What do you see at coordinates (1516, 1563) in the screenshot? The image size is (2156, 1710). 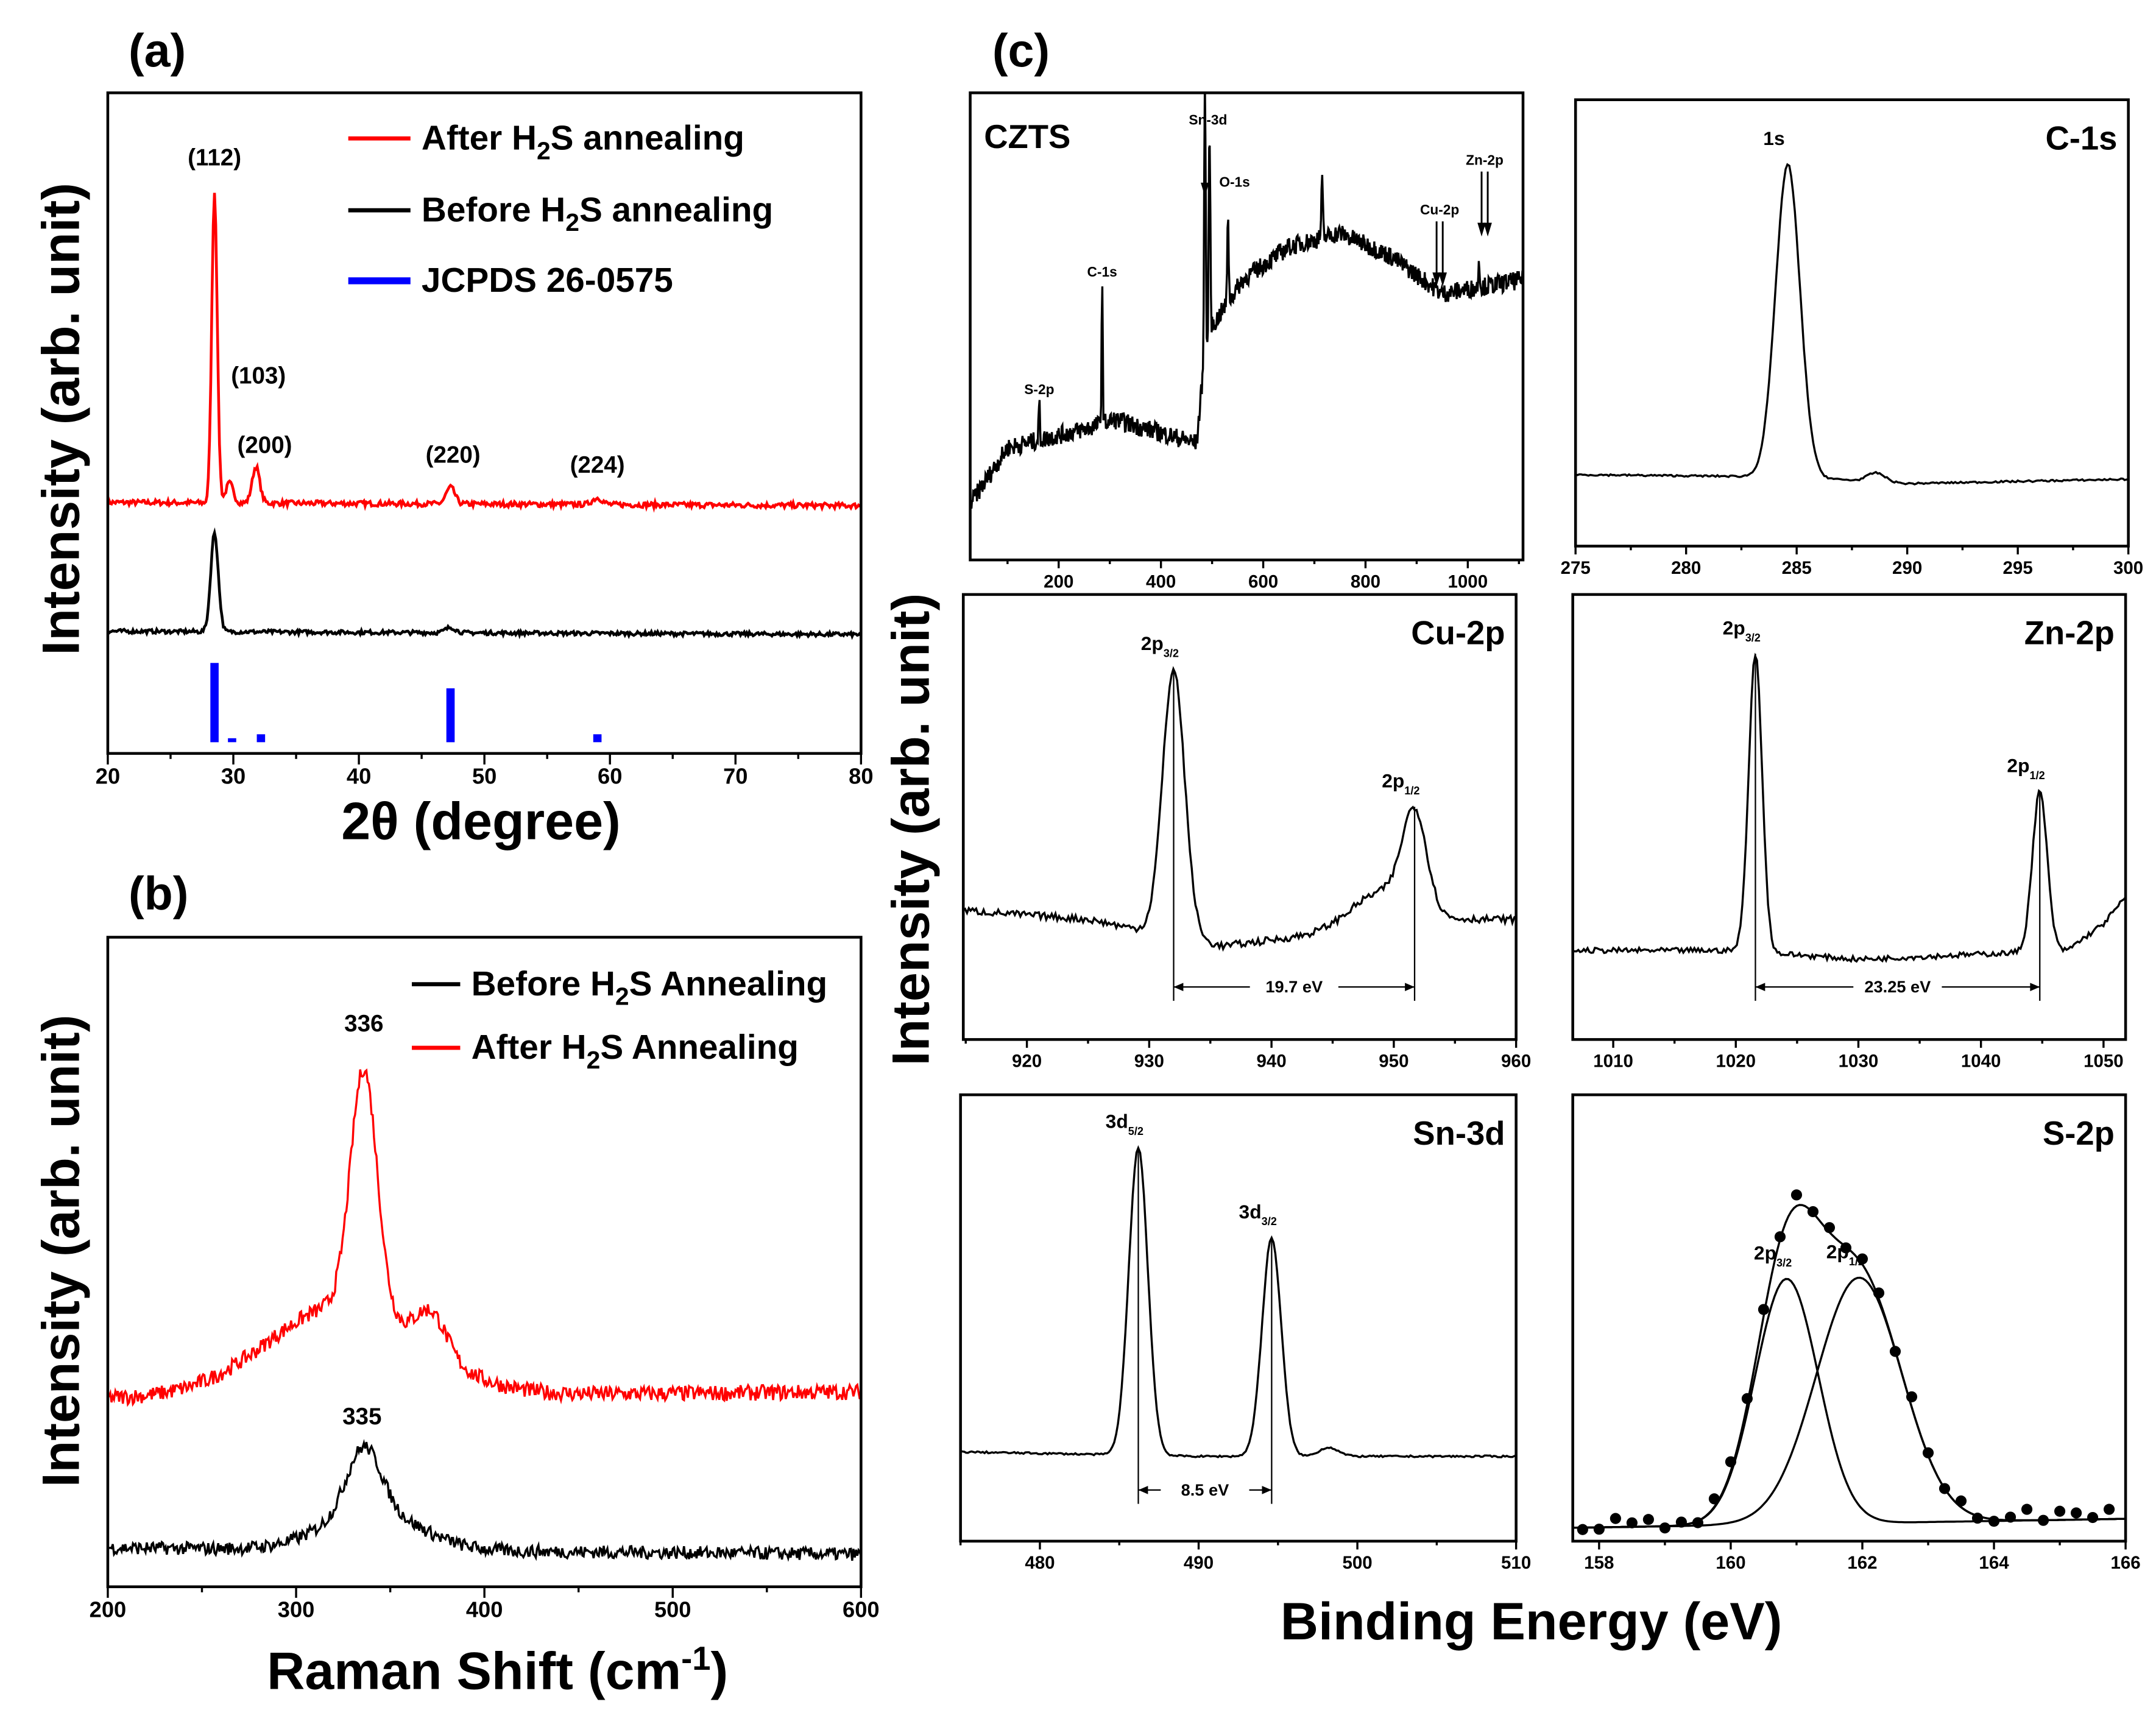 I see `x-tick-label: 510` at bounding box center [1516, 1563].